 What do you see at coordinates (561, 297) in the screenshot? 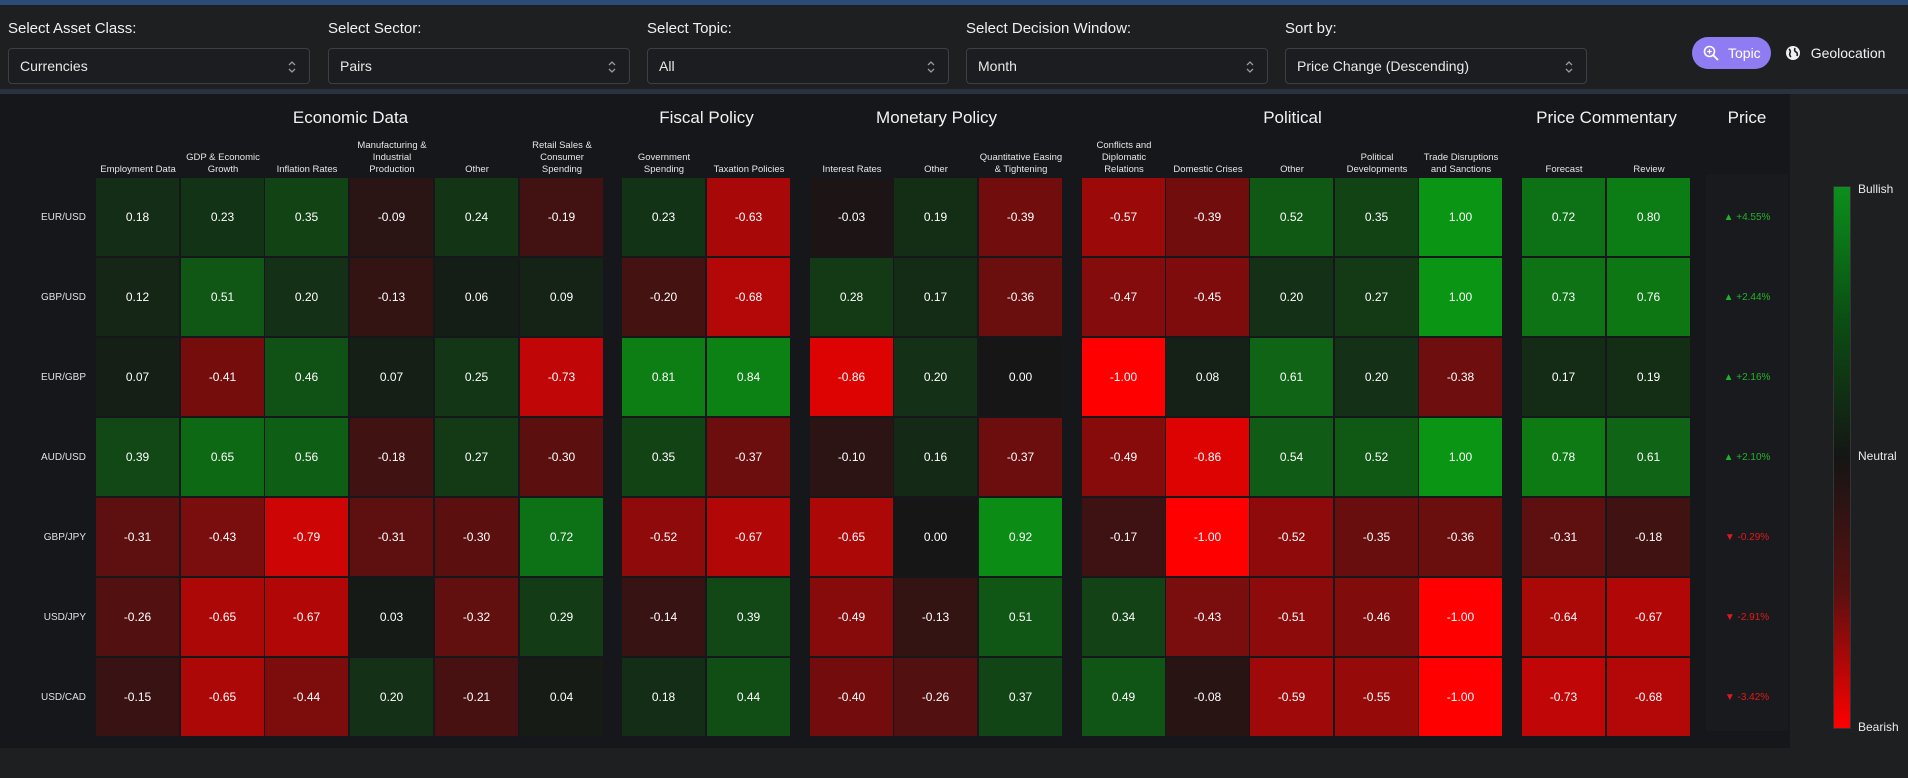
I see `heatmap-cell: 0.09` at bounding box center [561, 297].